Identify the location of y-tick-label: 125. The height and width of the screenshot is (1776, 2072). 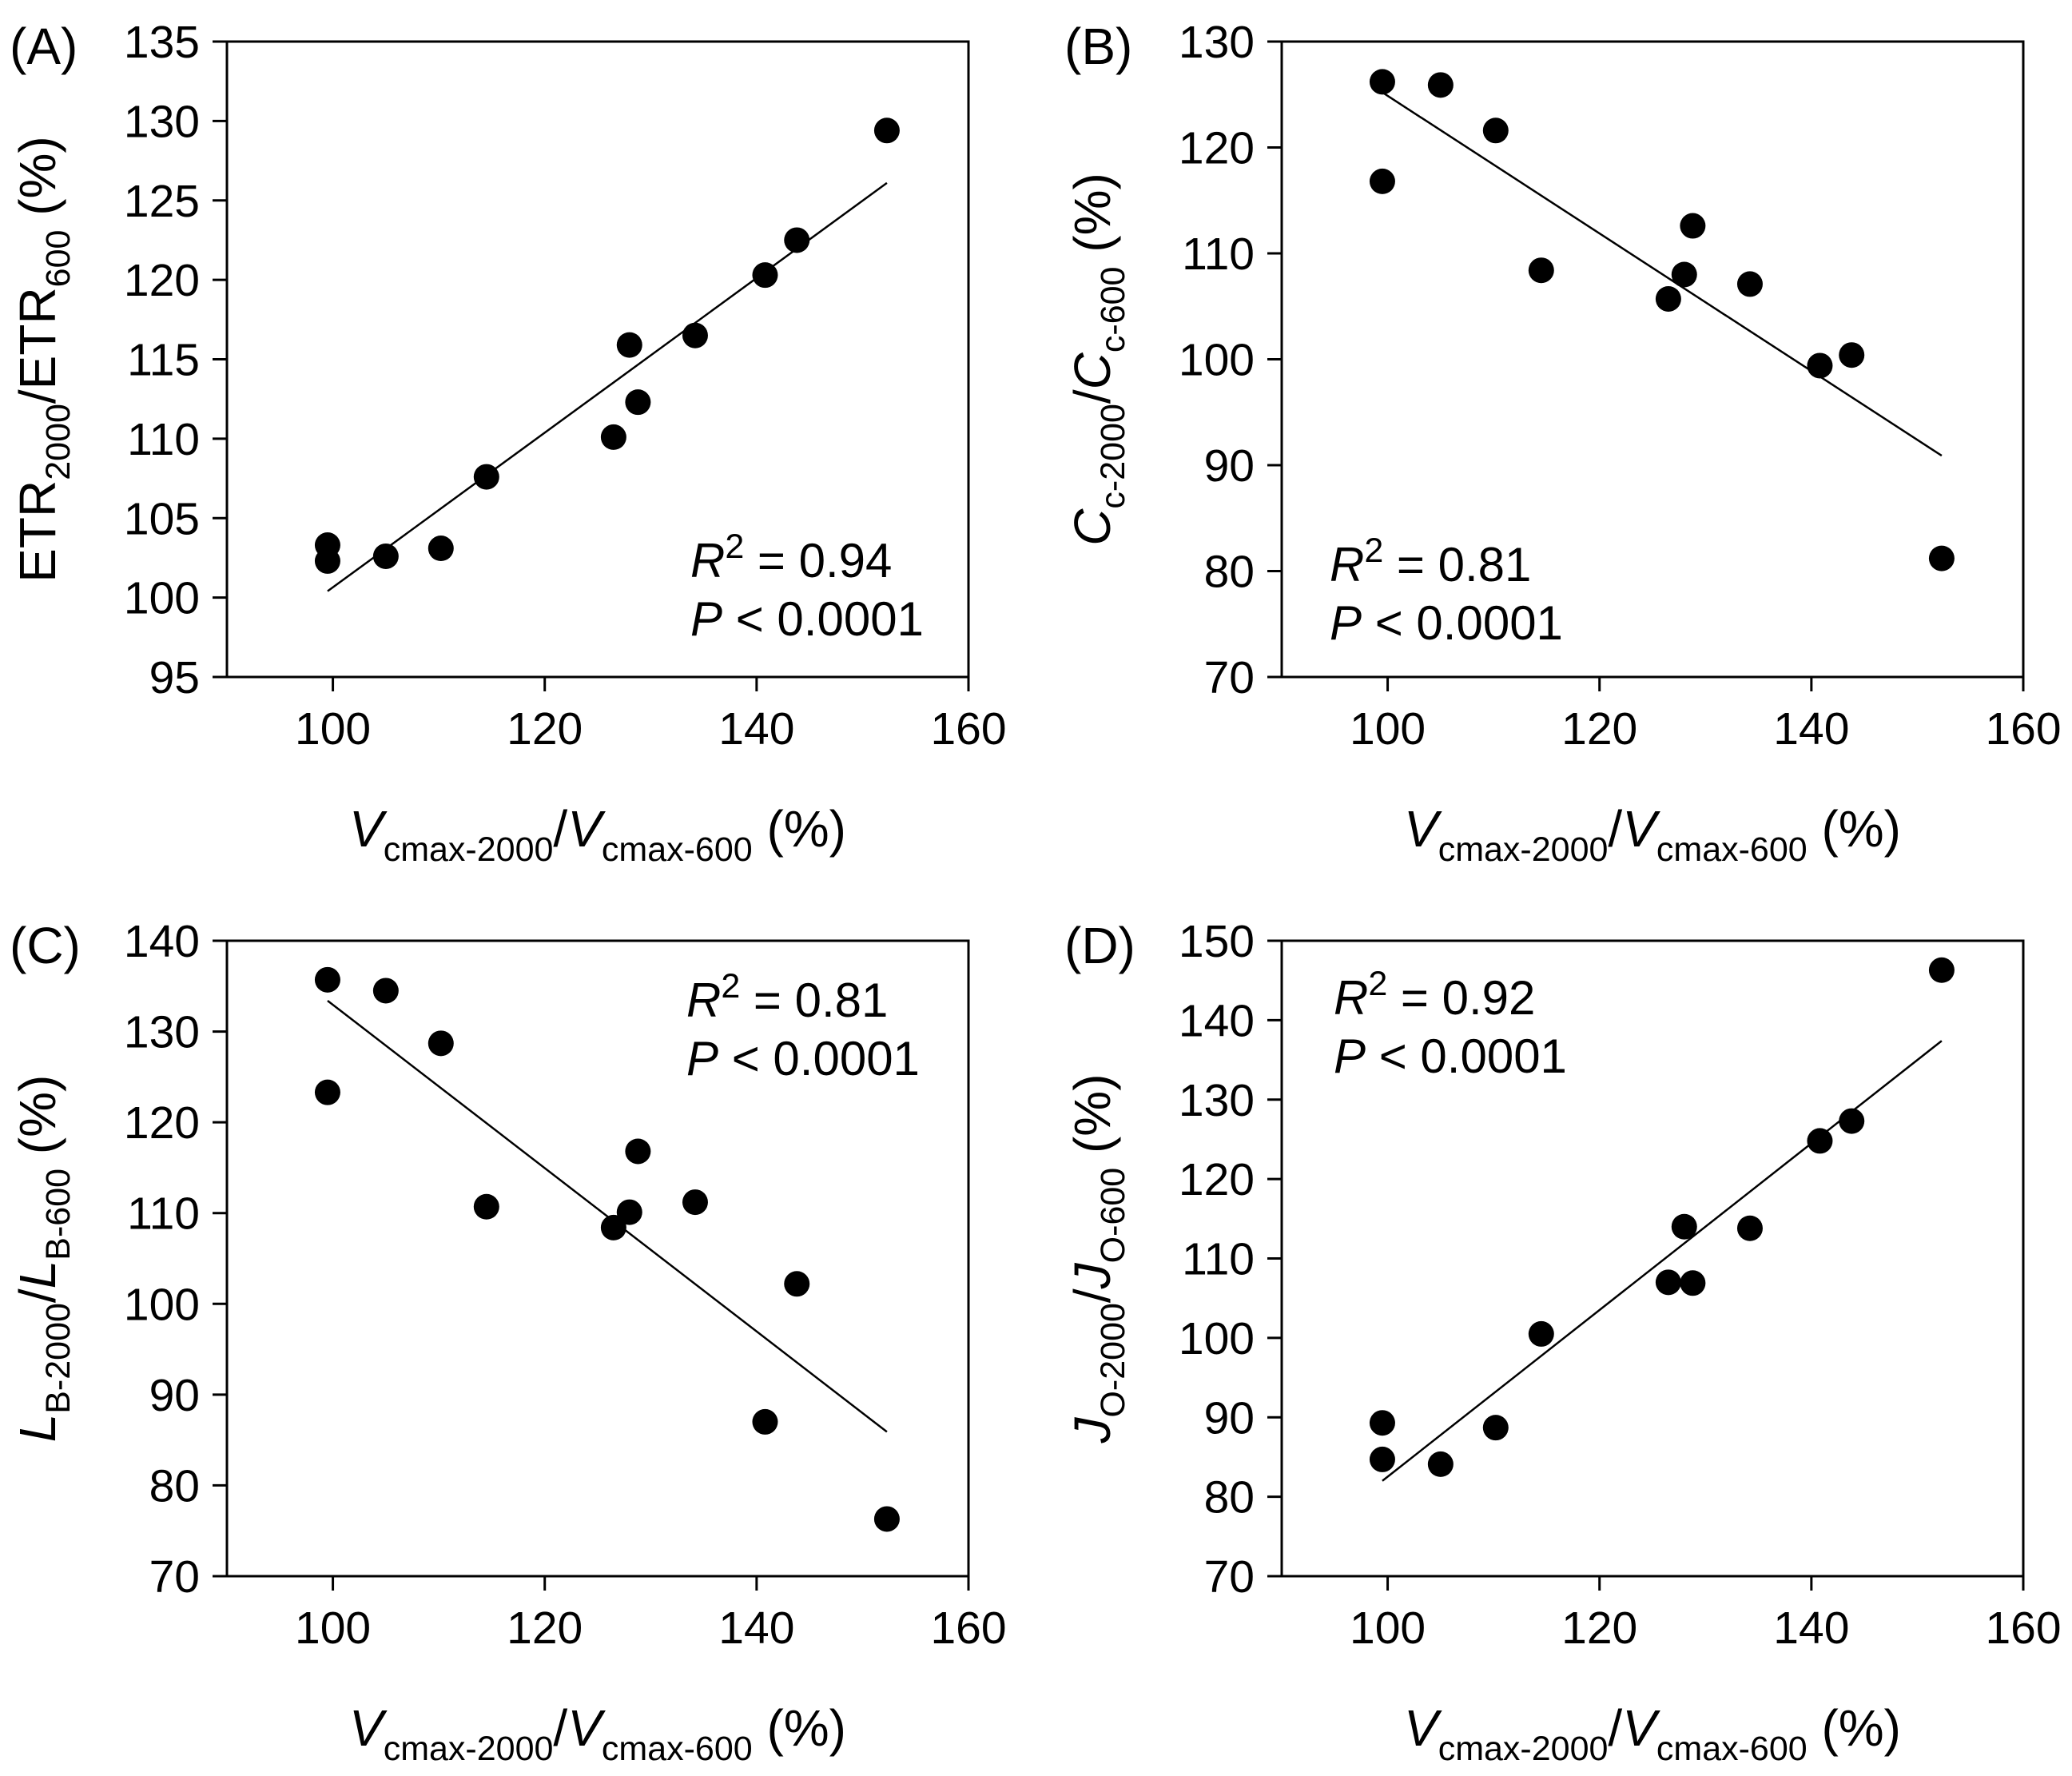
(162, 201).